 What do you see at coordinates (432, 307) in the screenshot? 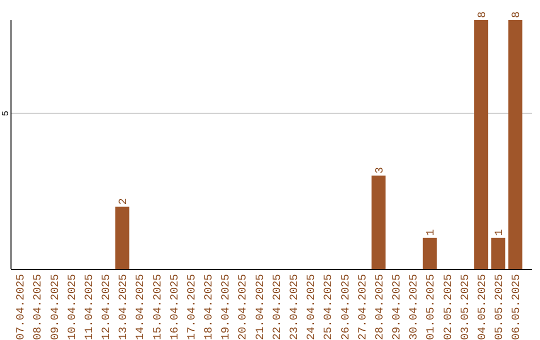
I see `x-tick-label: 01.05.2025` at bounding box center [432, 307].